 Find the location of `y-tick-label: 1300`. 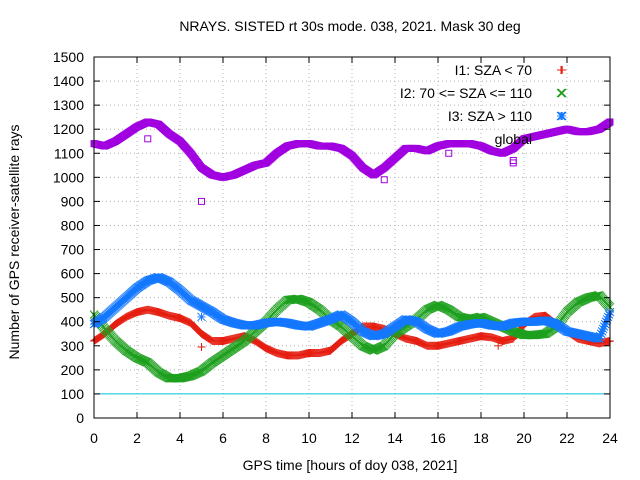

y-tick-label: 1300 is located at coordinates (68, 105).